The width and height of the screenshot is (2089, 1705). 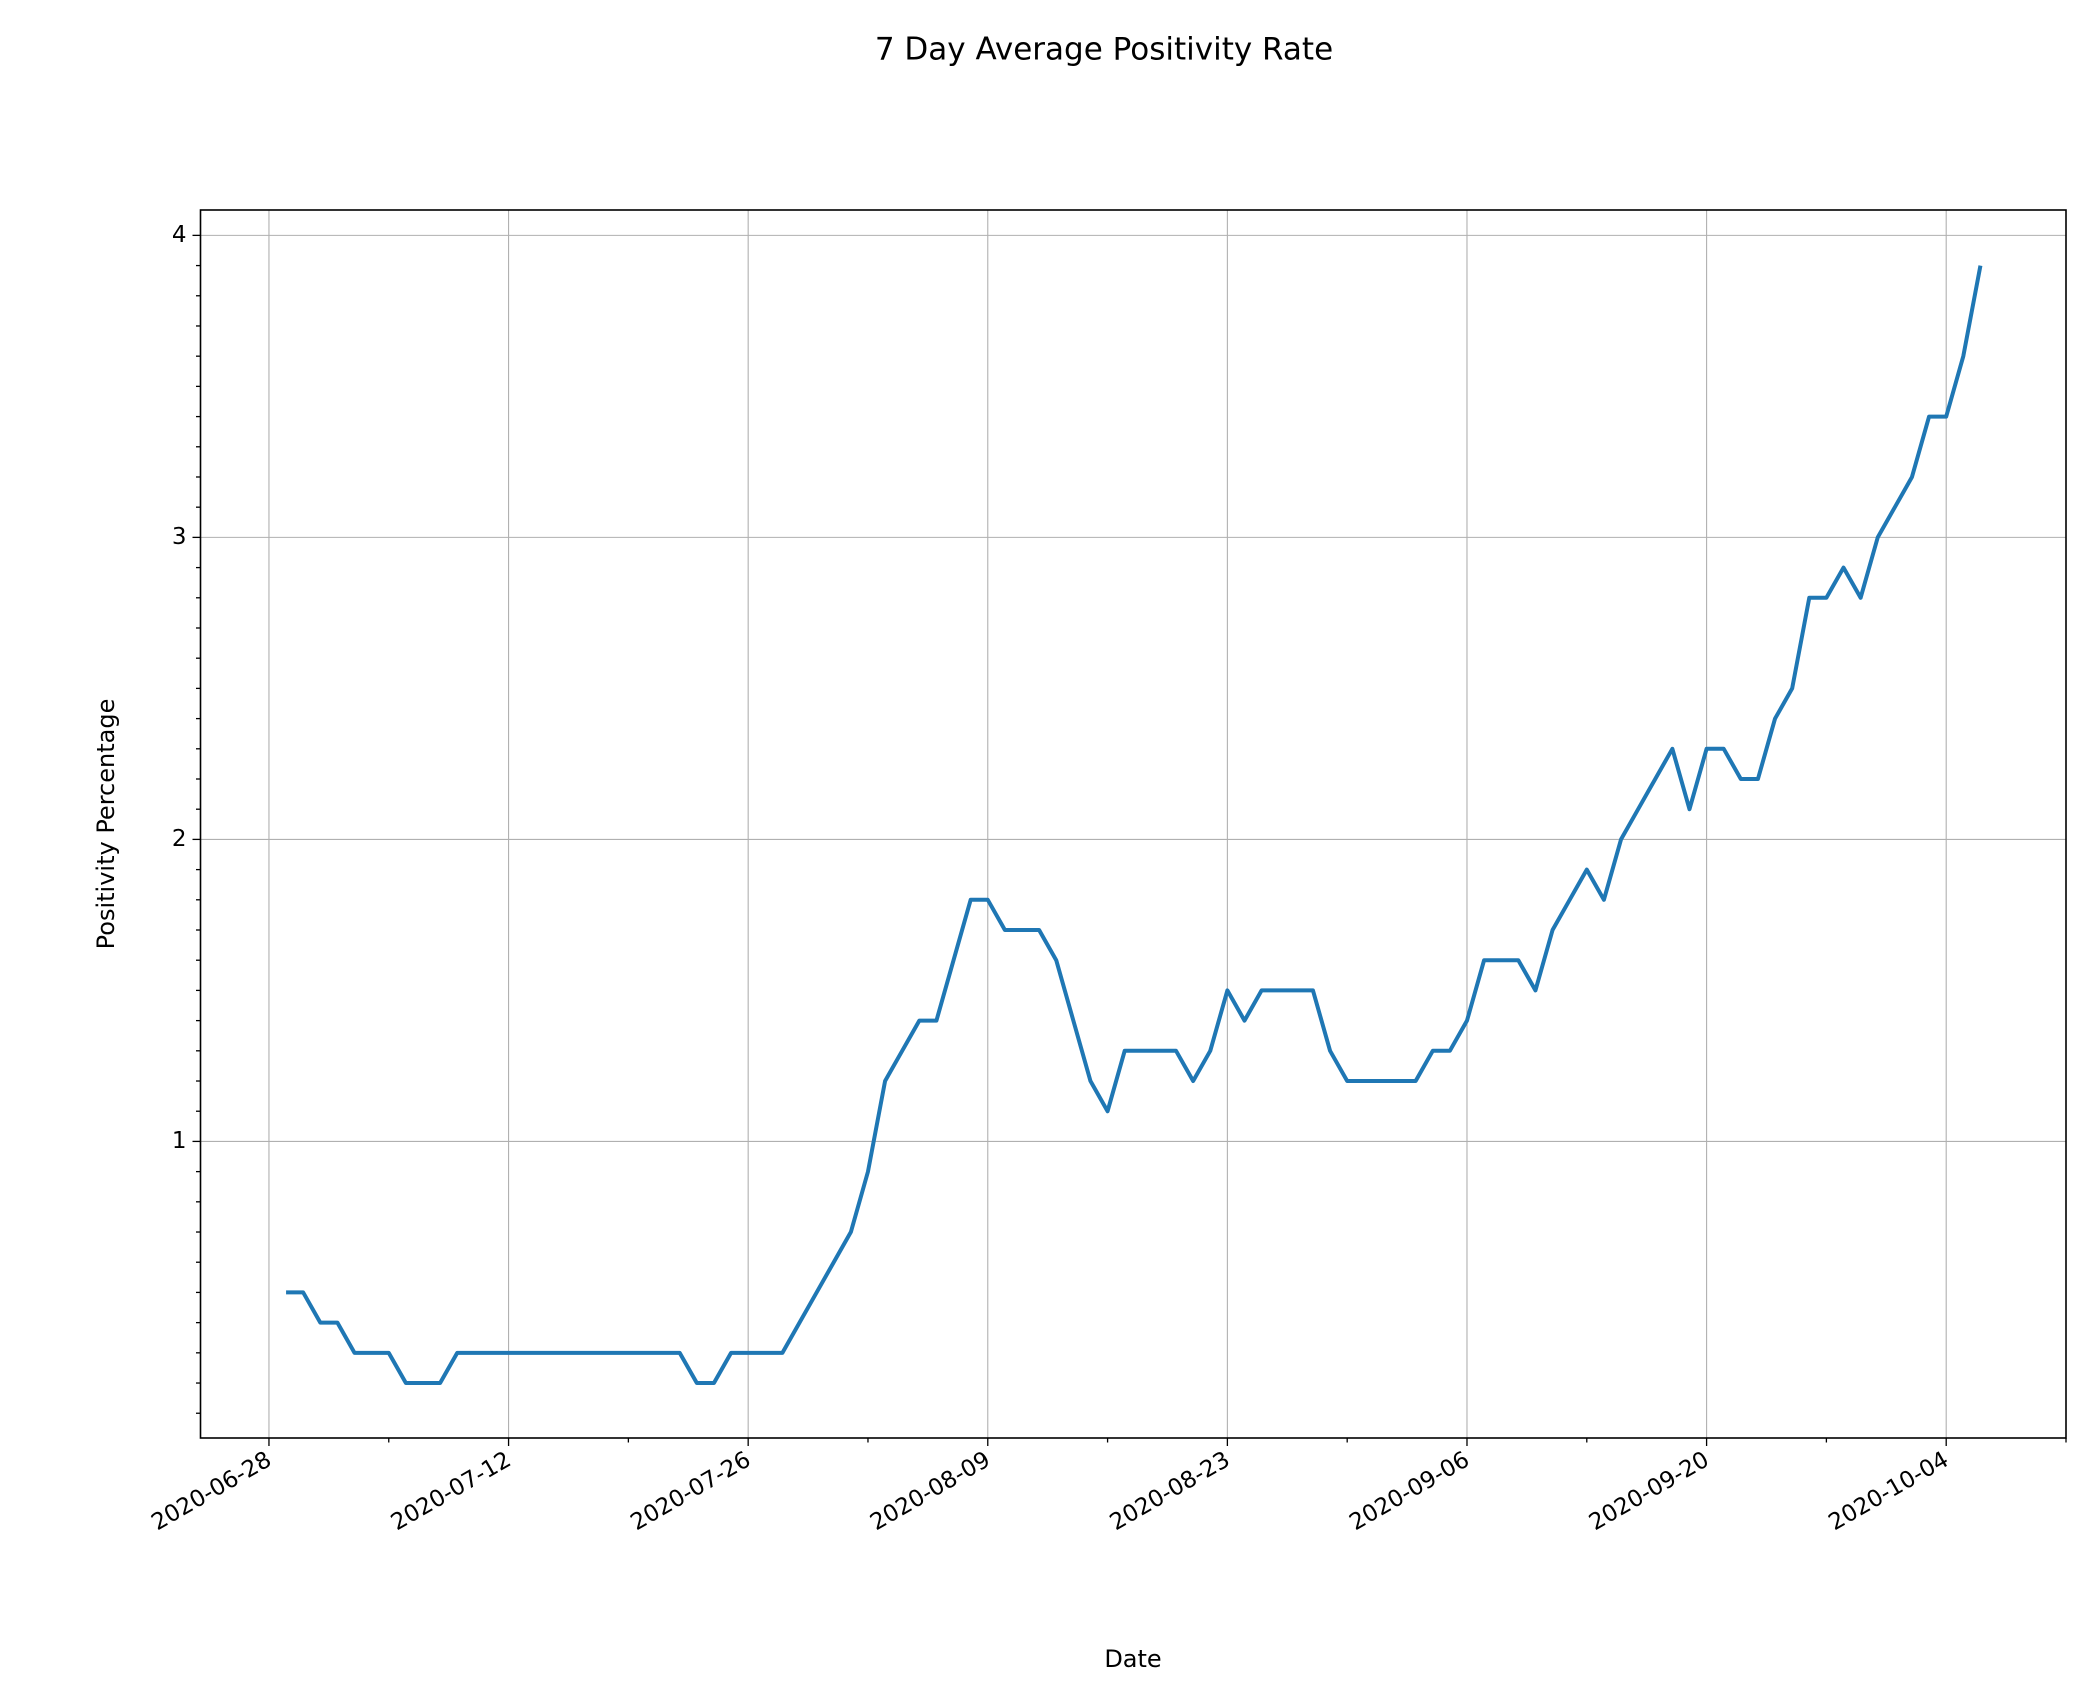 I want to click on y-axis-label: Positivity Percentage, so click(x=106, y=824).